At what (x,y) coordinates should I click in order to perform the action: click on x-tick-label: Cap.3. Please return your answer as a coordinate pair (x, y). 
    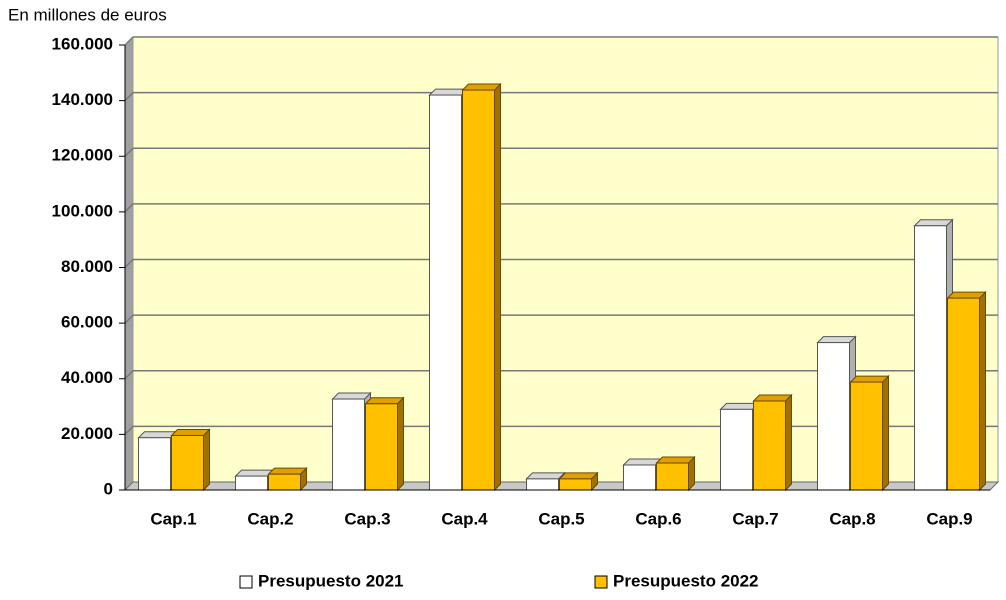
    Looking at the image, I should click on (367, 518).